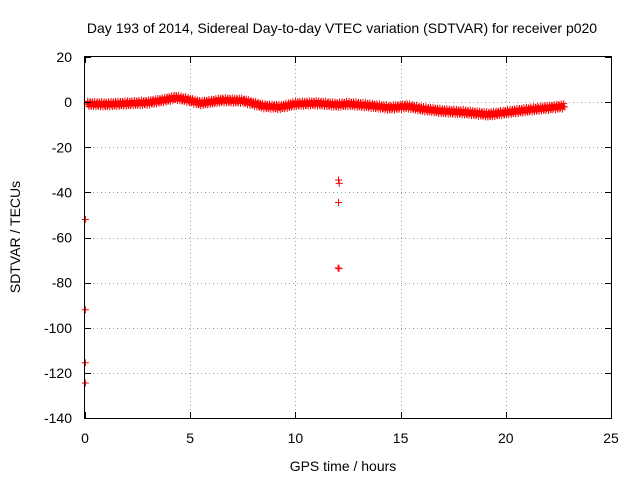 The image size is (640, 480). Describe the element at coordinates (64, 57) in the screenshot. I see `y-tick-label: 20` at that location.